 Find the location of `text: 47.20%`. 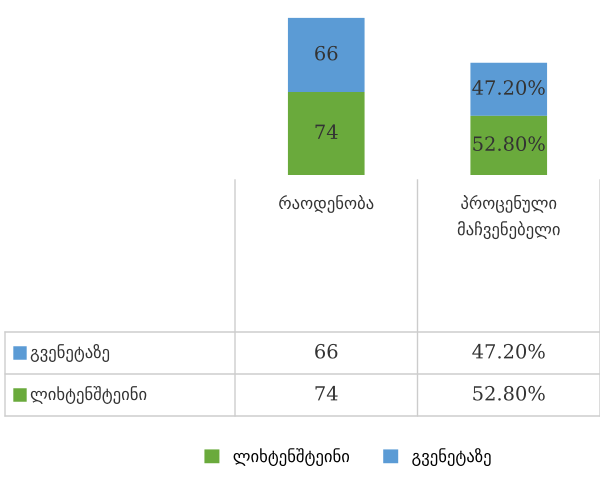

text: 47.20% is located at coordinates (508, 87).